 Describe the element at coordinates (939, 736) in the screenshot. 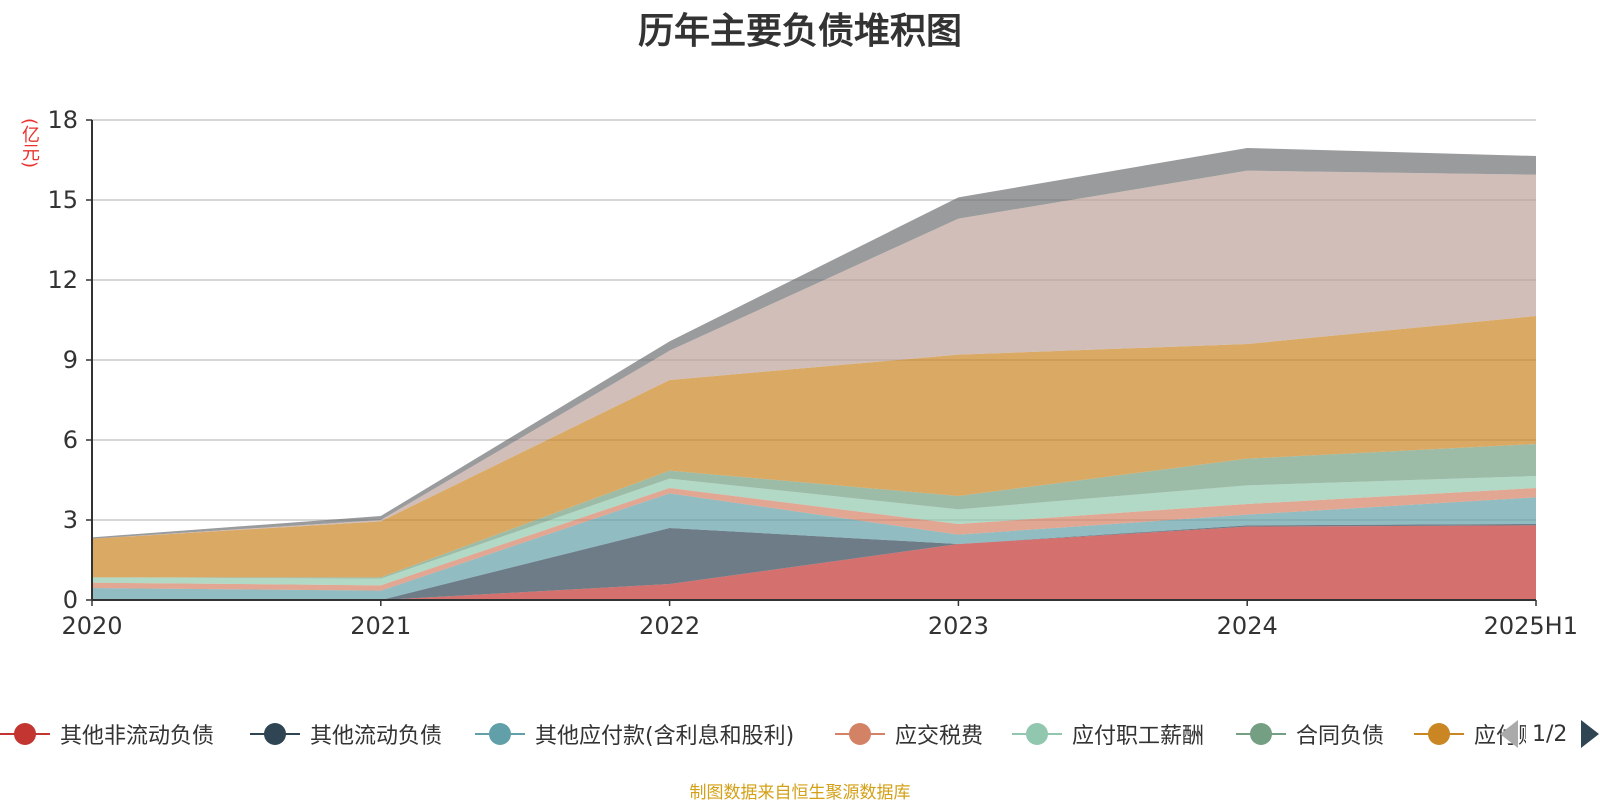

I see `legend-label: 应交税费` at that location.